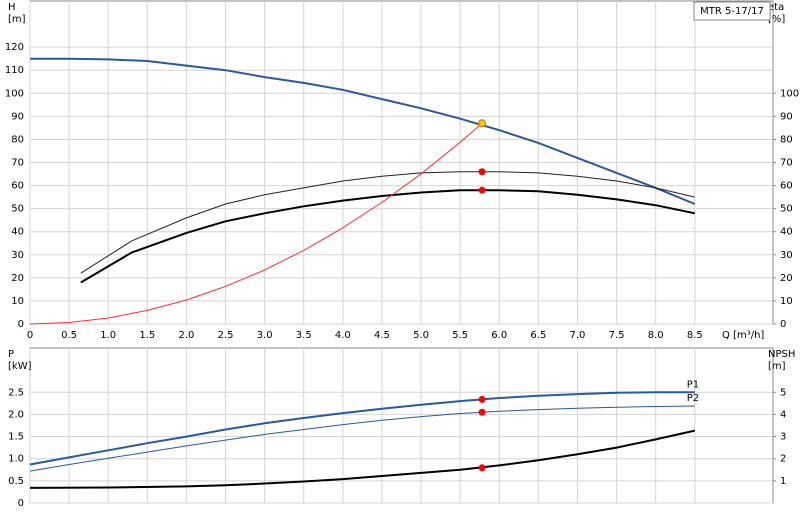 This screenshot has height=520, width=800. Describe the element at coordinates (16, 392) in the screenshot. I see `y-tick-label: 2.5` at that location.